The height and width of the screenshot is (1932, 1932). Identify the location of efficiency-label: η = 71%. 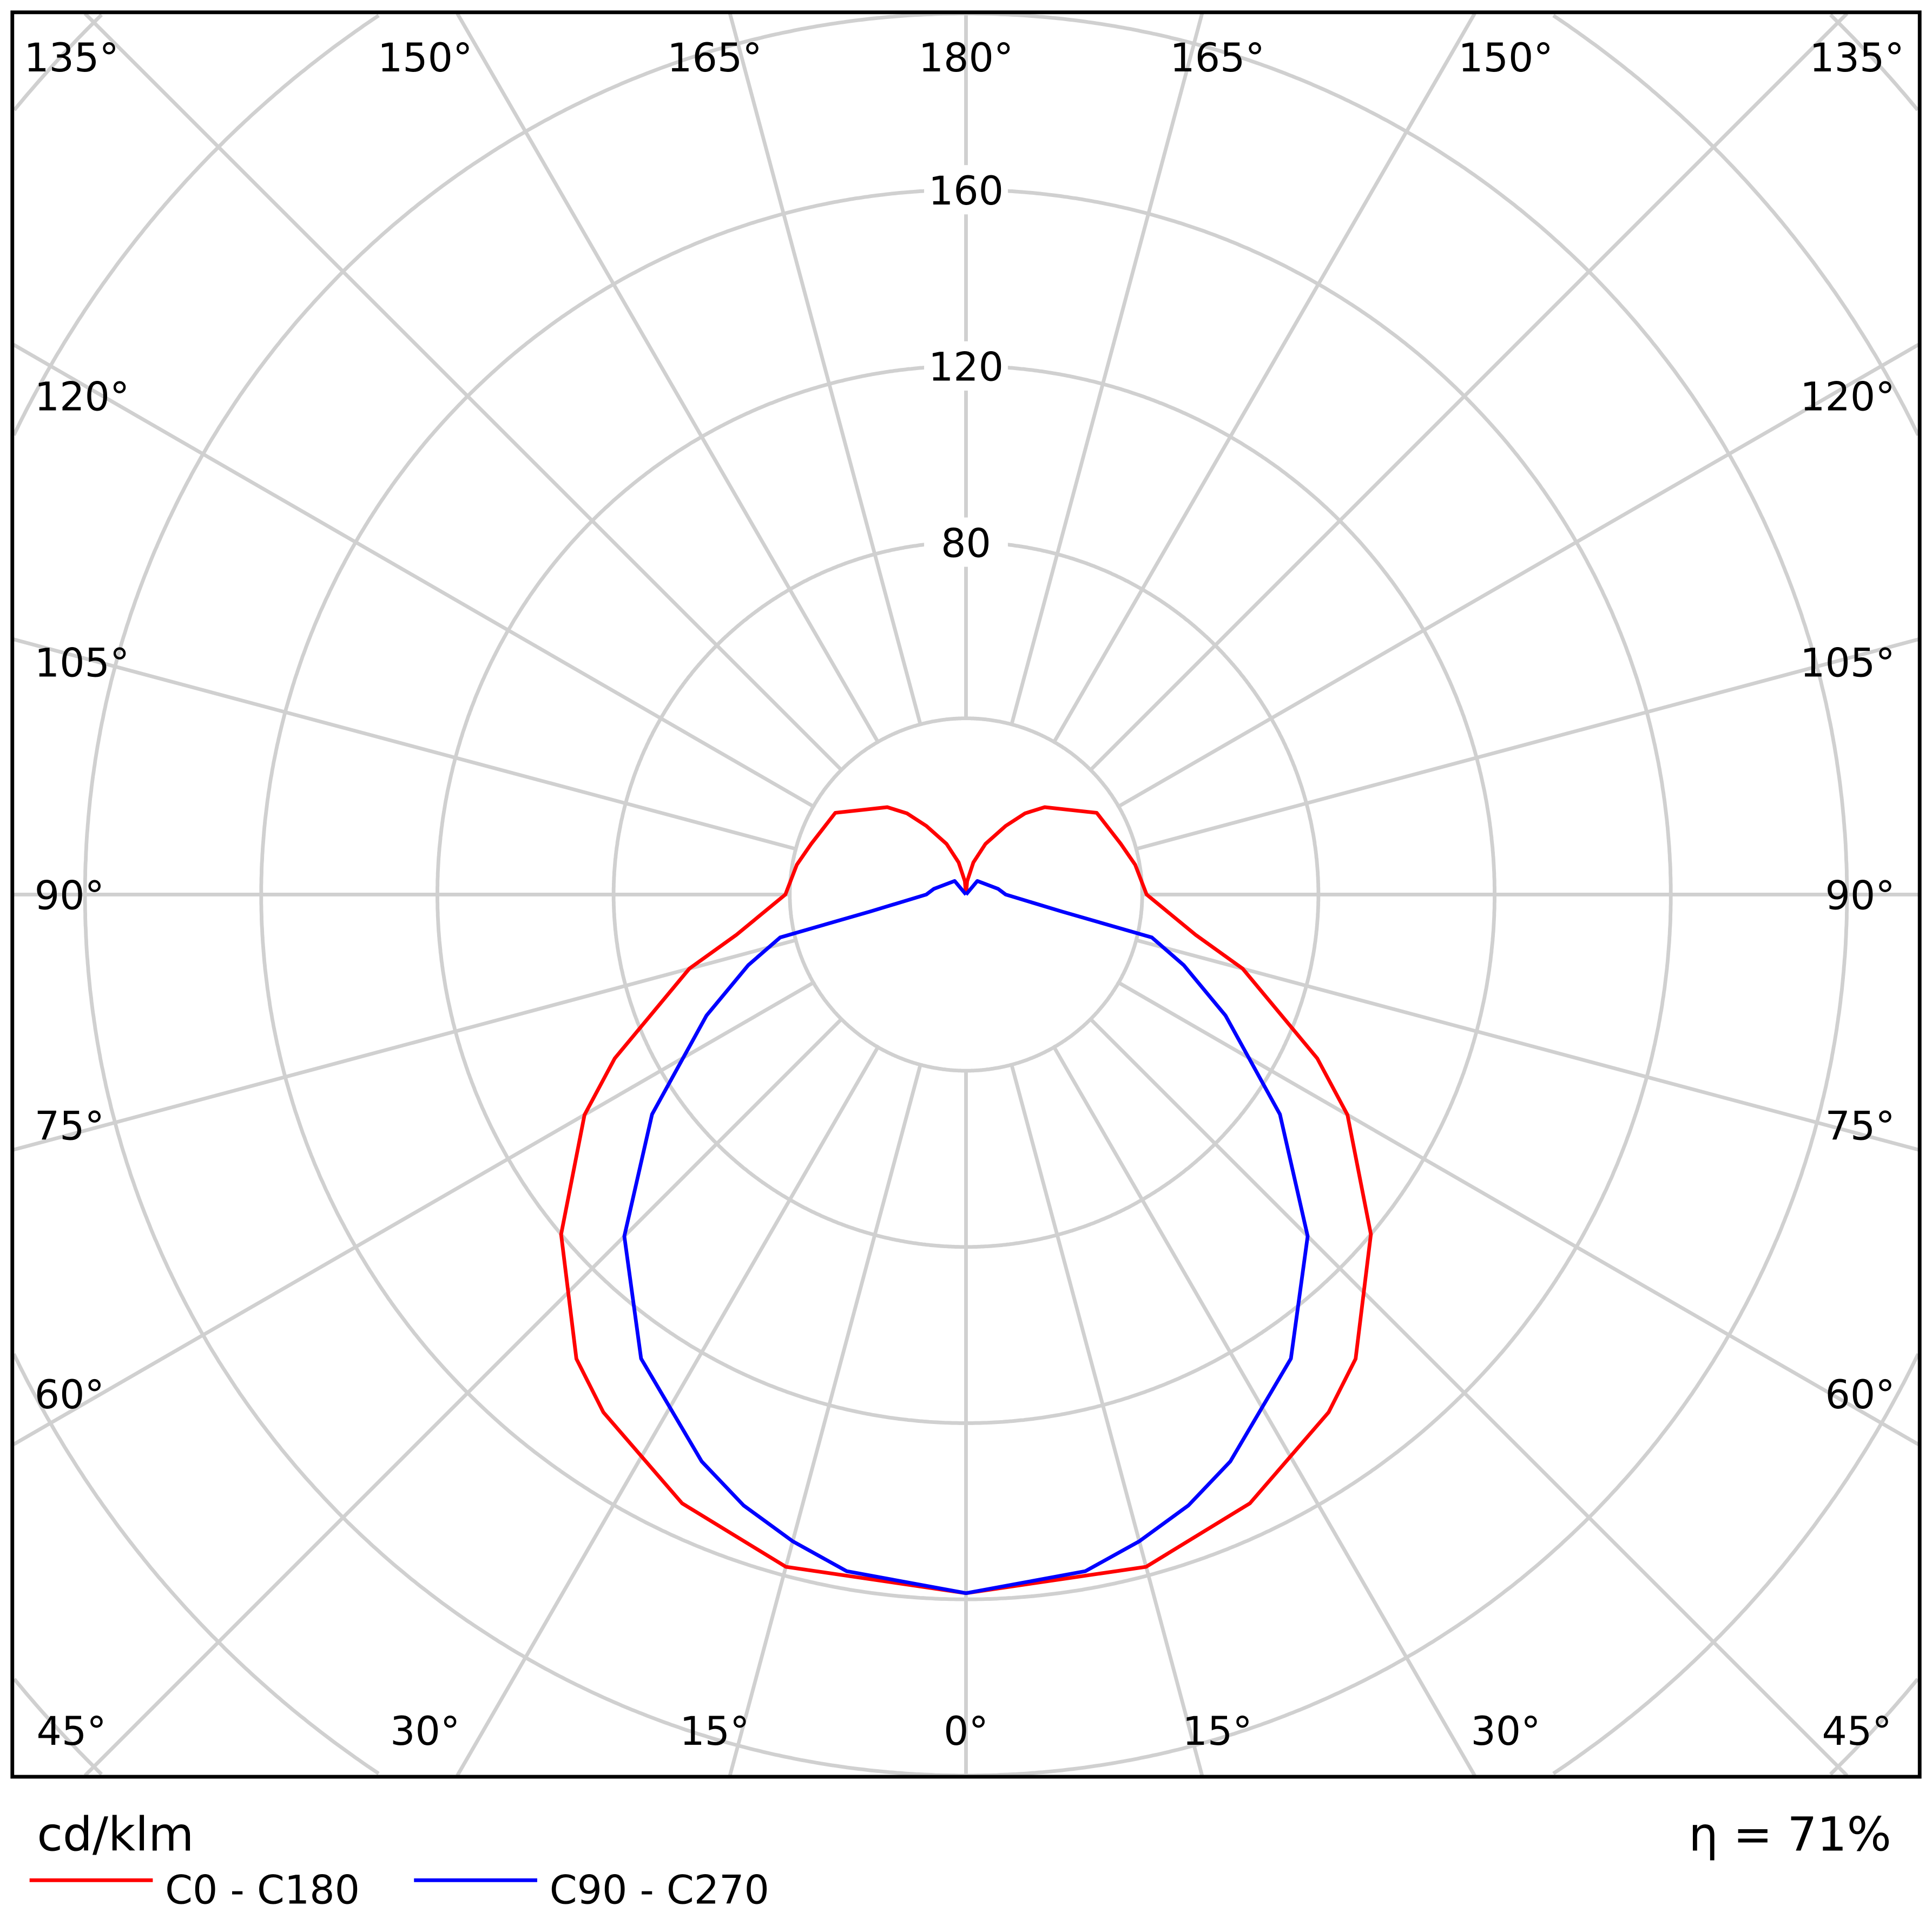
(1790, 1835).